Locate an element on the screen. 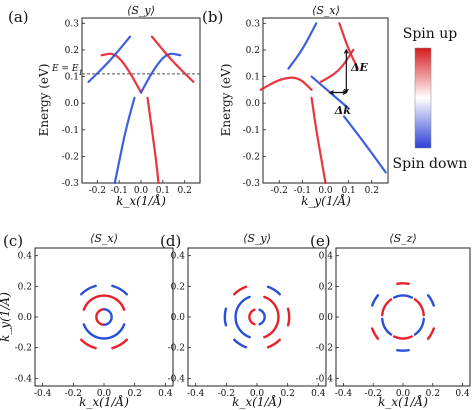  panel-c-ytick-label: -0.2 is located at coordinates (23, 349).